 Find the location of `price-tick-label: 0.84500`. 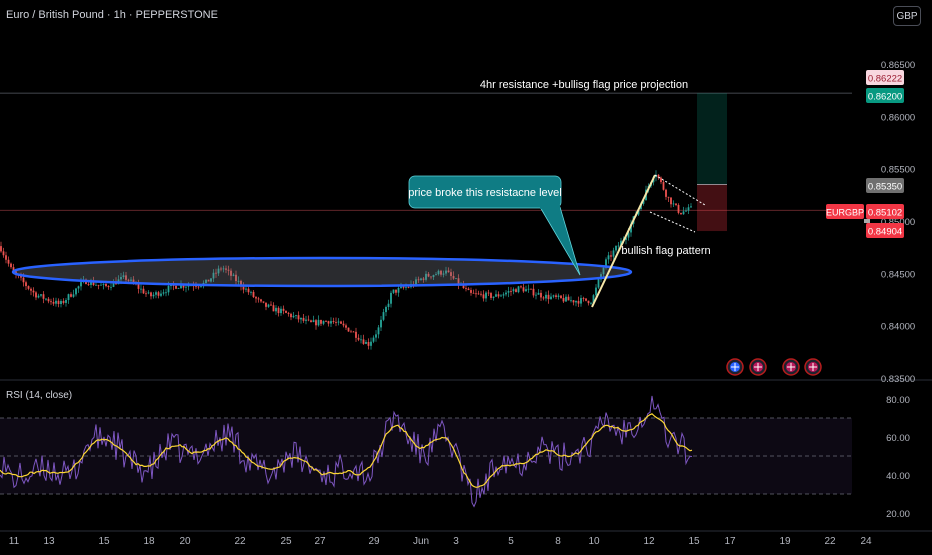

price-tick-label: 0.84500 is located at coordinates (898, 274).